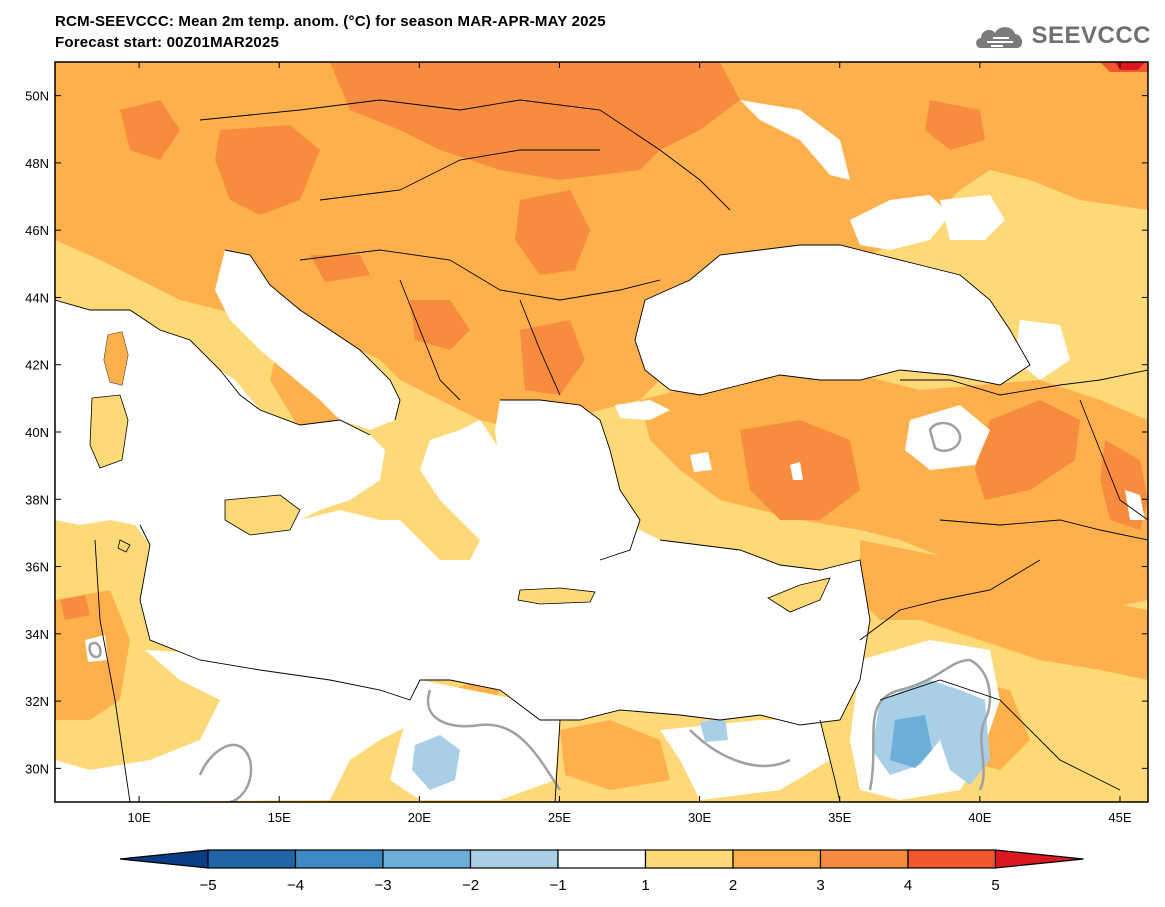 This screenshot has height=907, width=1165. I want to click on lat-tick-label: 46N, so click(37, 230).